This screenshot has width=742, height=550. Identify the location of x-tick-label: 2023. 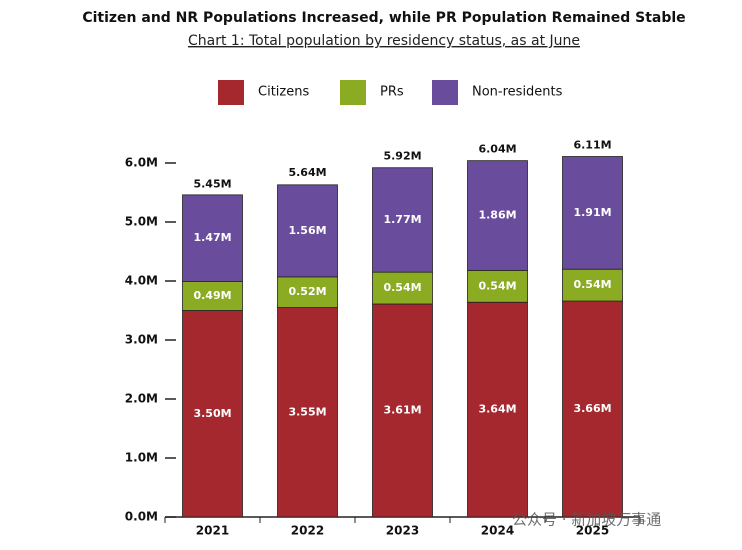
(402, 531).